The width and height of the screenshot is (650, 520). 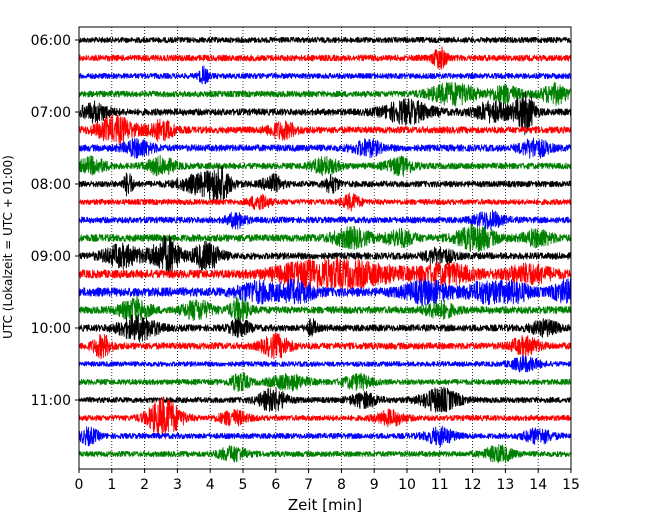 What do you see at coordinates (505, 485) in the screenshot?
I see `x-tick-label: 13` at bounding box center [505, 485].